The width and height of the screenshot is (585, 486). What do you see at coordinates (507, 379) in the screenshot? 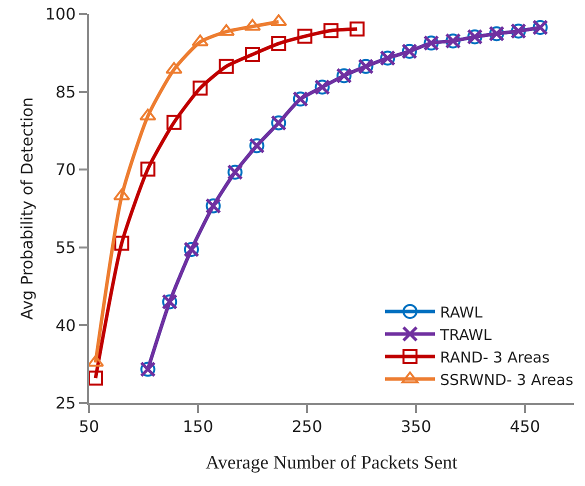
I see `legend-label: SSRWND- 3 Areas` at bounding box center [507, 379].